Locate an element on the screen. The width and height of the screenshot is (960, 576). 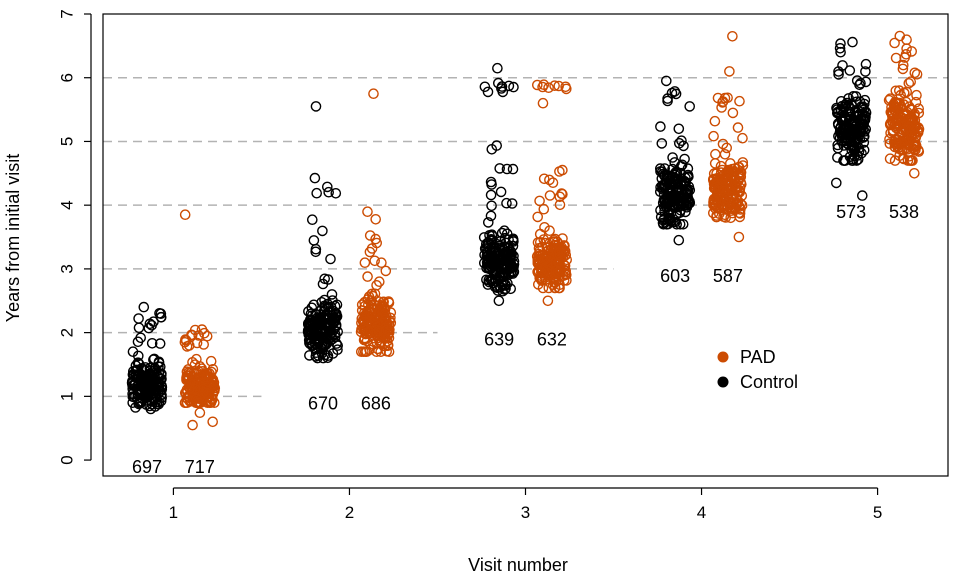
legend-marker-pad is located at coordinates (723, 357).